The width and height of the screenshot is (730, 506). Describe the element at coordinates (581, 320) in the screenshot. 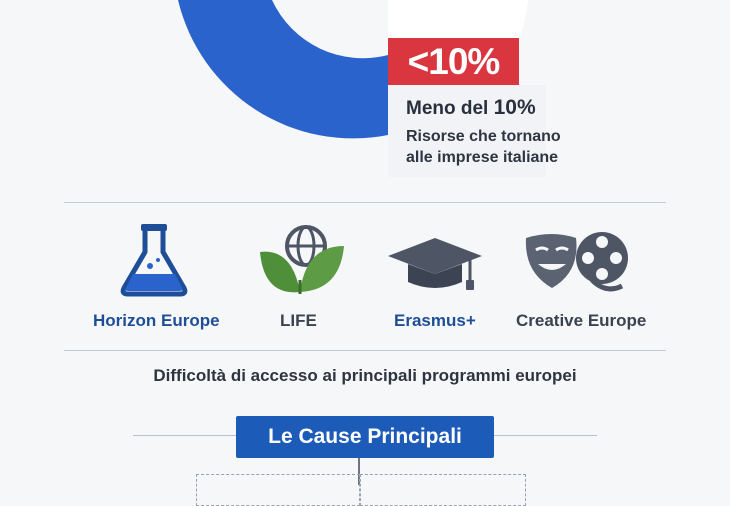

I see `program-label-creative-europe: Creative Europe` at that location.